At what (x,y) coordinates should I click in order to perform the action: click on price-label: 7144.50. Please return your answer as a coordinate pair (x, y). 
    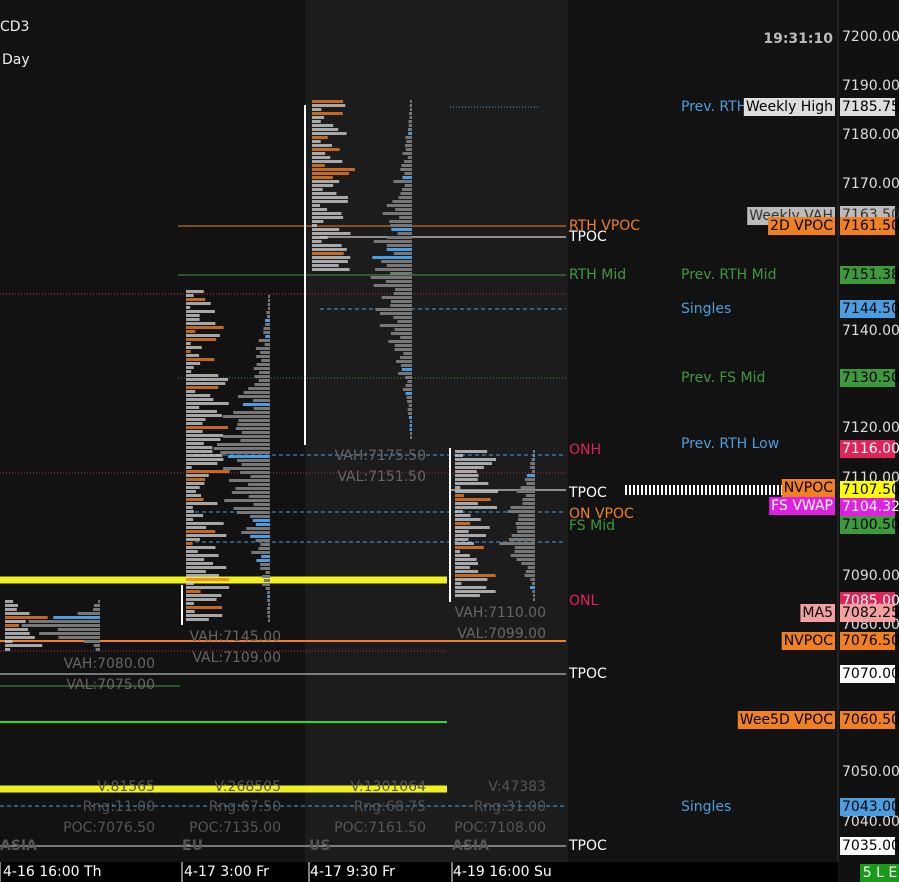
    Looking at the image, I should click on (870, 309).